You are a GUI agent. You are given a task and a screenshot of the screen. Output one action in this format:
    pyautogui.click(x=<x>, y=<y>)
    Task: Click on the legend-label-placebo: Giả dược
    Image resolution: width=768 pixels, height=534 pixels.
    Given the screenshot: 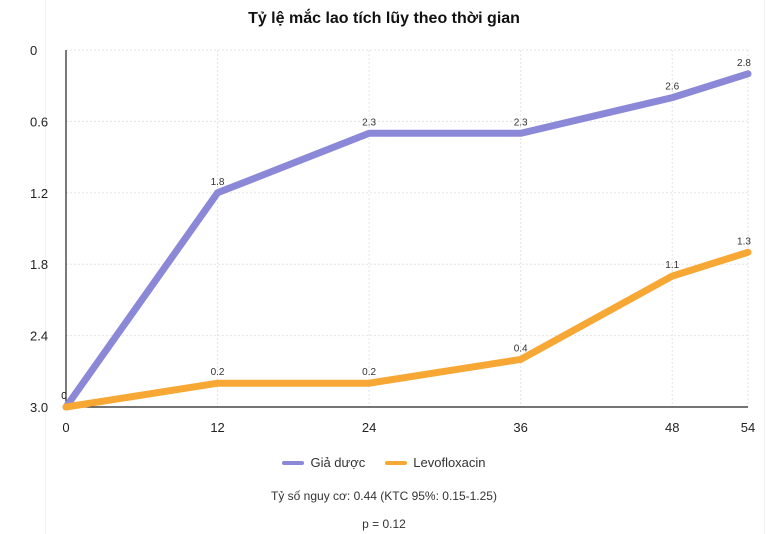 What is the action you would take?
    pyautogui.click(x=338, y=462)
    